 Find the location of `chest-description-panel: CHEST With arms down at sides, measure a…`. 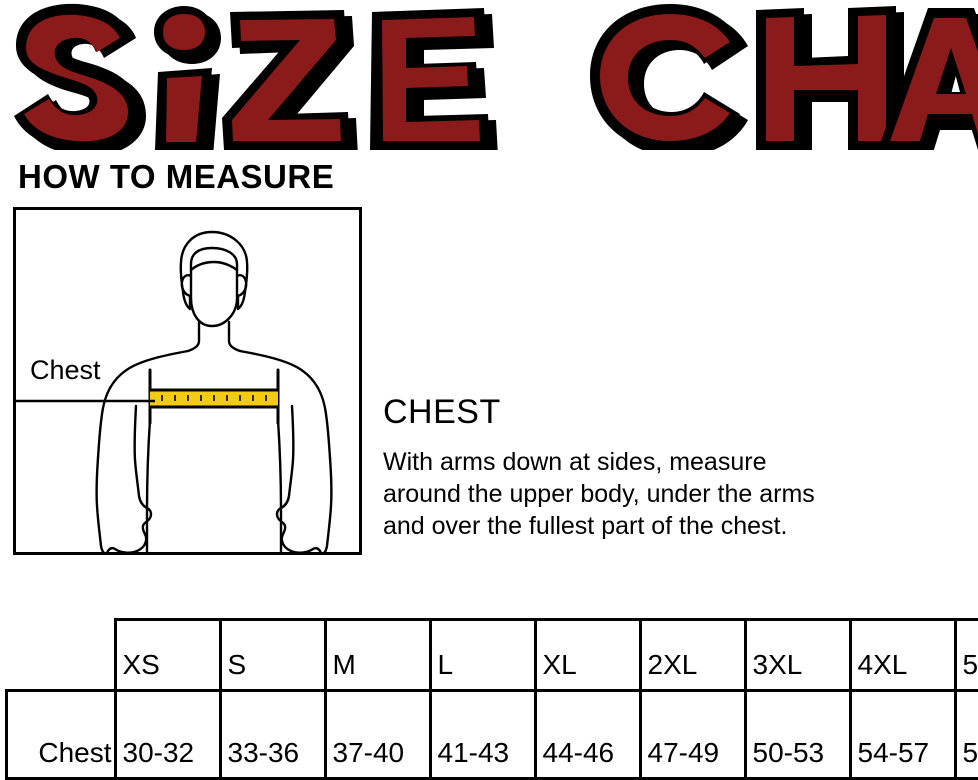

chest-description-panel: CHEST With arms down at sides, measure a… is located at coordinates (675, 467).